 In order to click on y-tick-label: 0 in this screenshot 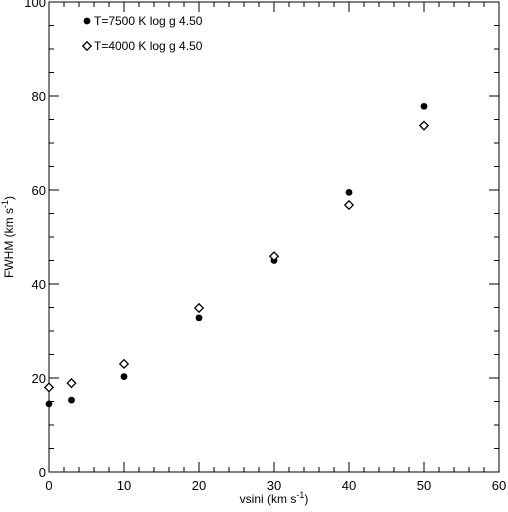, I will do `click(42, 472)`.